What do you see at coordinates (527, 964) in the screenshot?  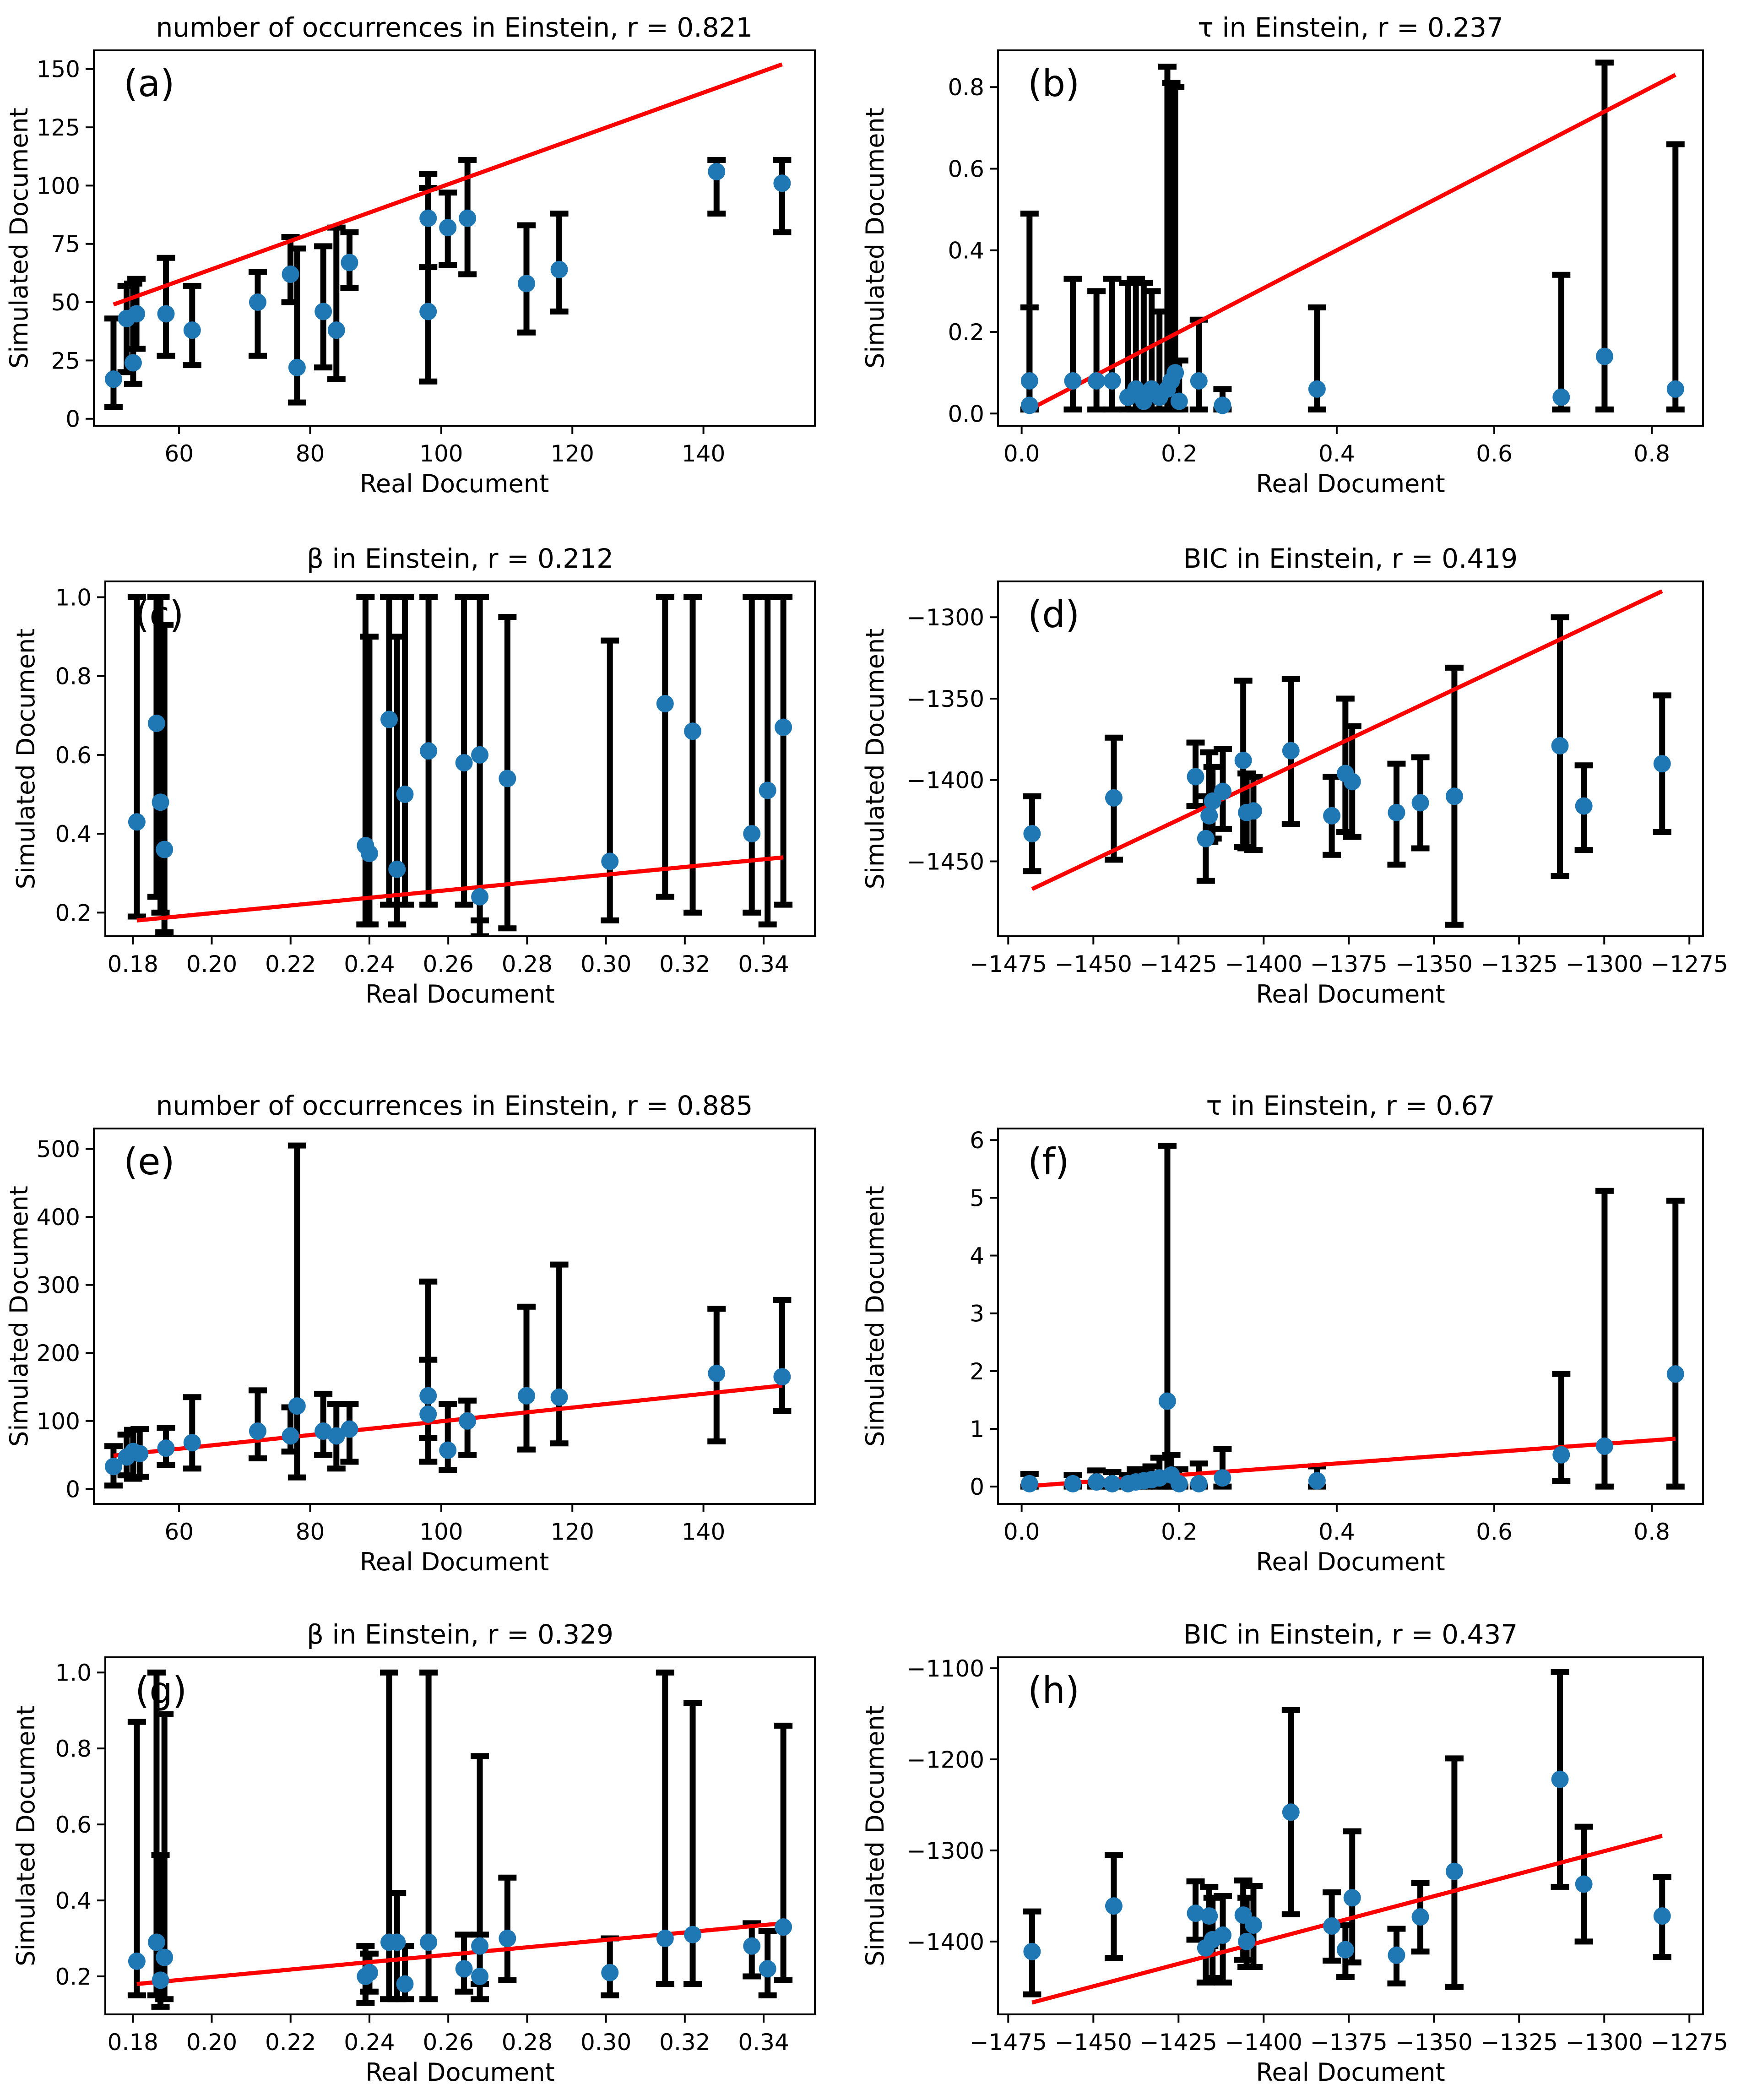 I see `x-tick-label: 0.28` at bounding box center [527, 964].